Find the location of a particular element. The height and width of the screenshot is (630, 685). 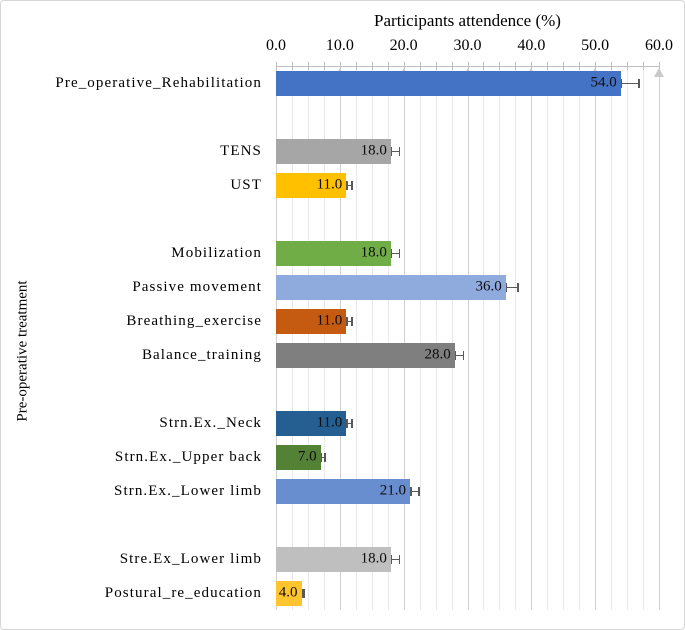

bar: 11.0 is located at coordinates (311, 185).